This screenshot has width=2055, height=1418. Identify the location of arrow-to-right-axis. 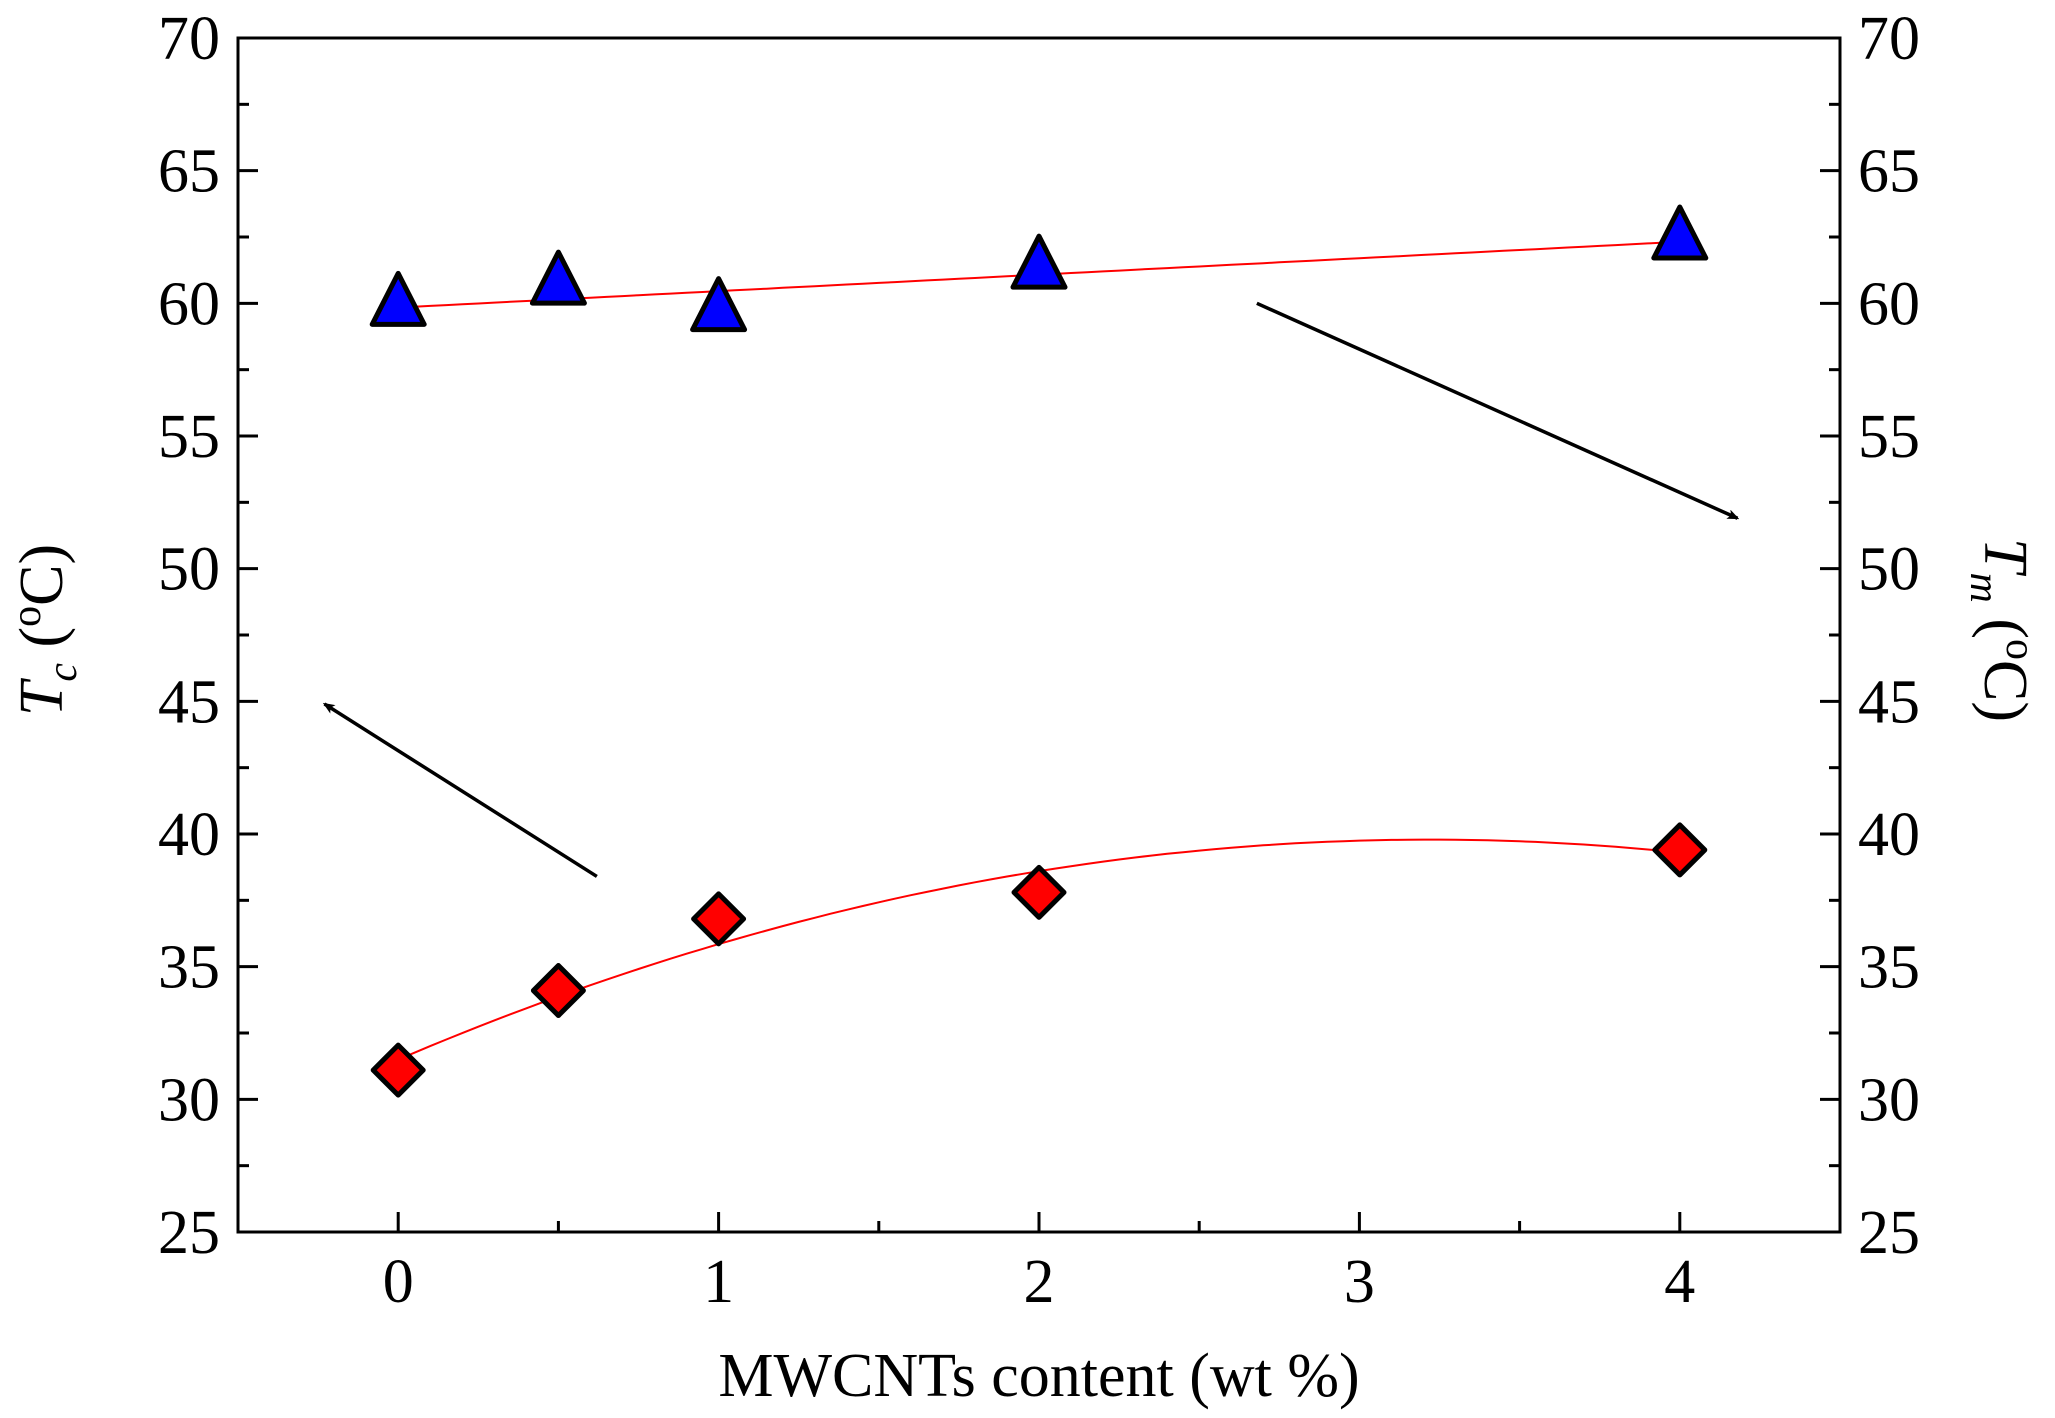
(1498, 410).